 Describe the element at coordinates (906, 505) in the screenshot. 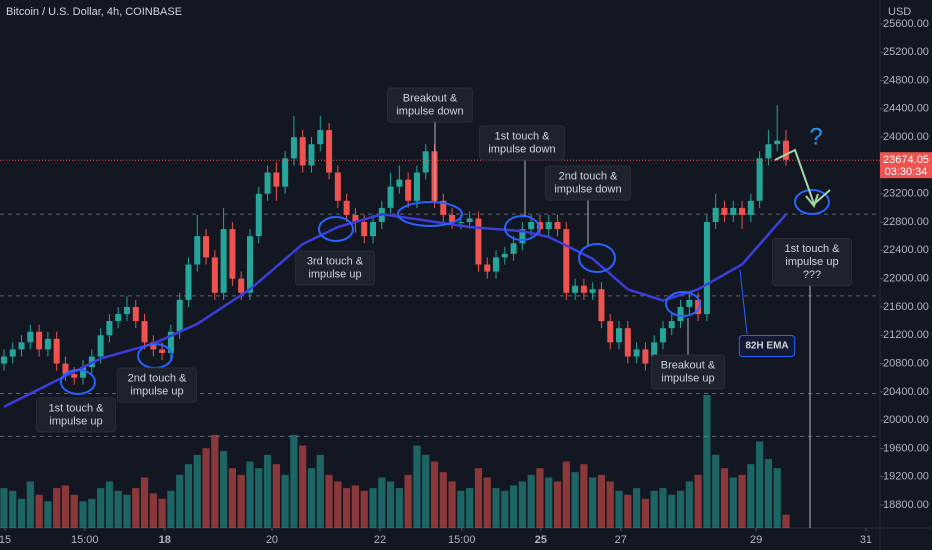

I see `y-tick-label: 18800.00` at that location.